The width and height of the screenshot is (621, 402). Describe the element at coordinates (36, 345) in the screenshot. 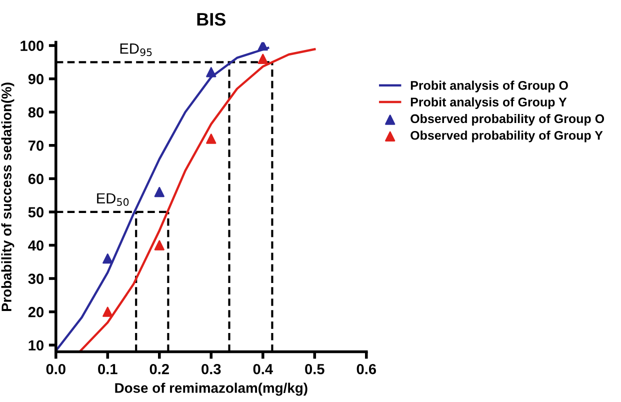

I see `y-tick-label: 10` at that location.